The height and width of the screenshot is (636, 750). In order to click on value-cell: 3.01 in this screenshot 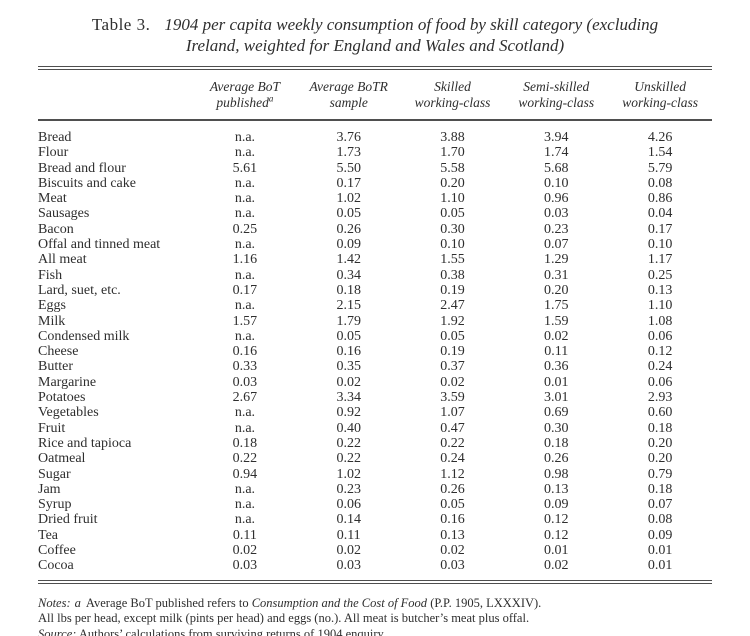, I will do `click(556, 398)`.